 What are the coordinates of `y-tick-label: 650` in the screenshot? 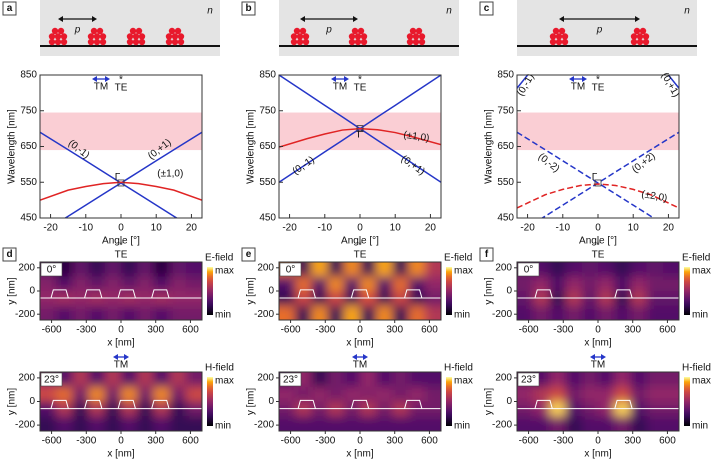 It's located at (267, 146).